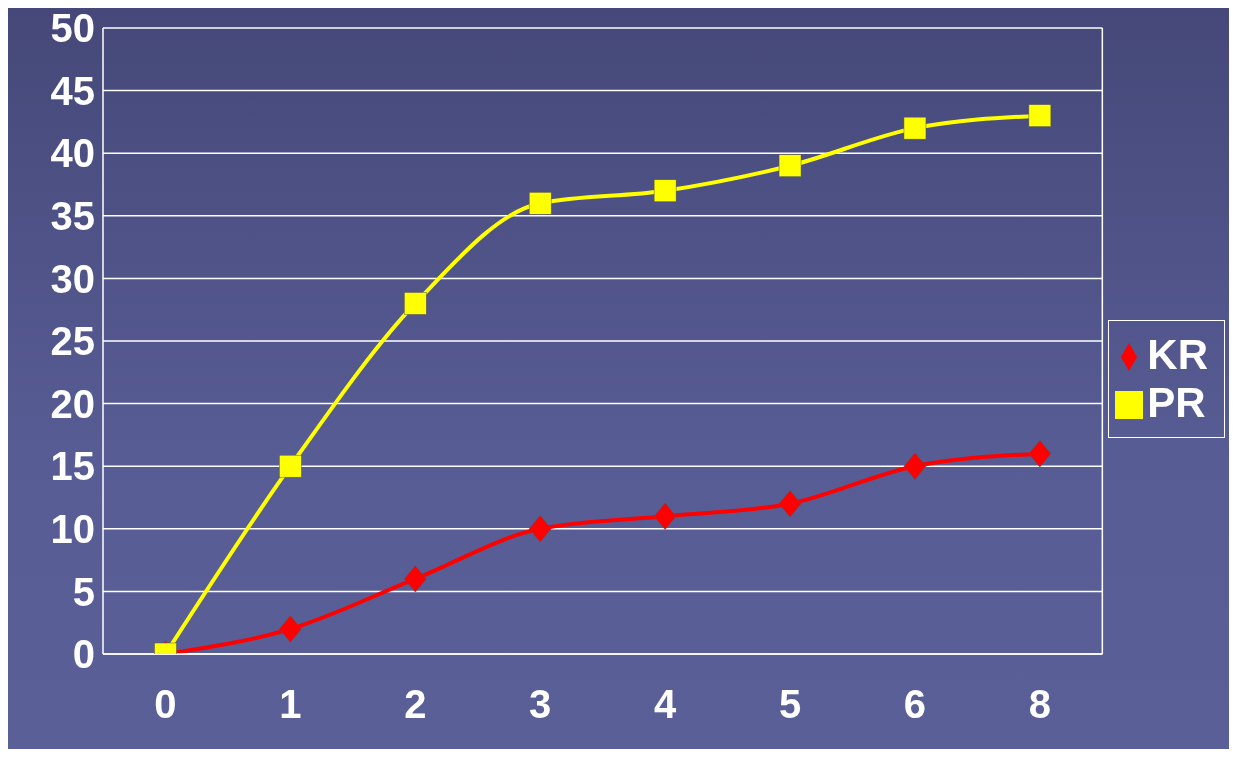  What do you see at coordinates (1177, 354) in the screenshot?
I see `legend-label: KR` at bounding box center [1177, 354].